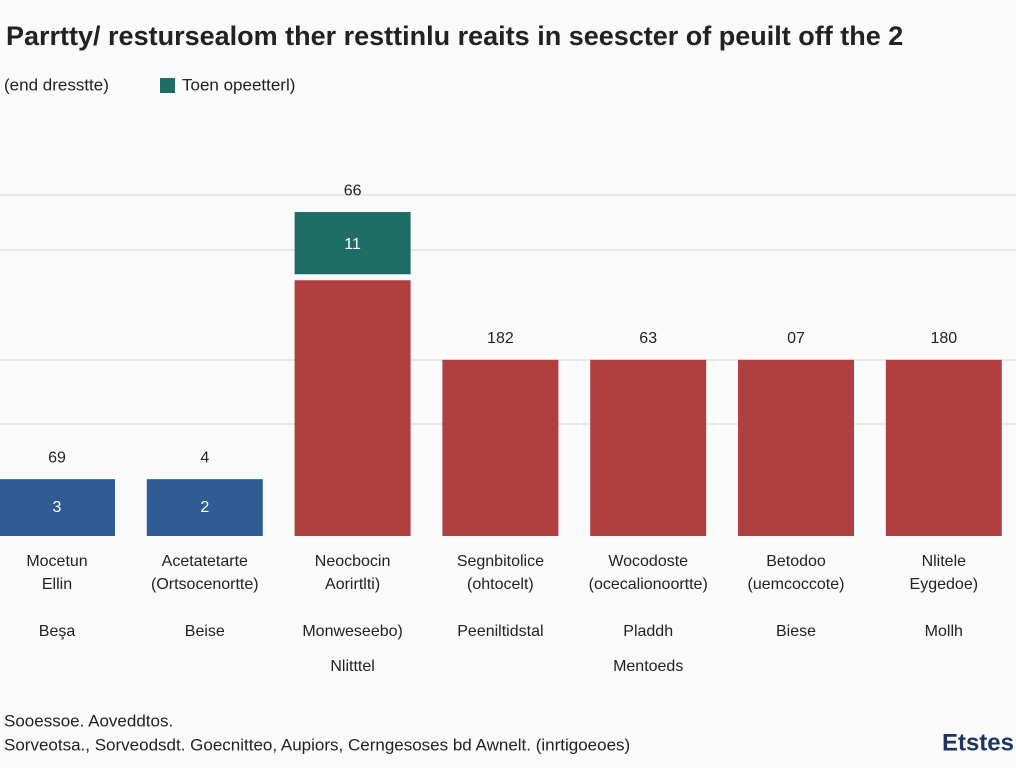  I want to click on bar-inner-label: 3, so click(57, 507).